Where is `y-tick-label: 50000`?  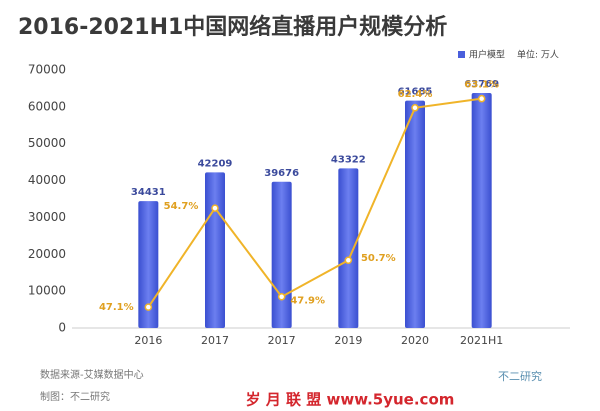 y-tick-label: 50000 is located at coordinates (47, 143).